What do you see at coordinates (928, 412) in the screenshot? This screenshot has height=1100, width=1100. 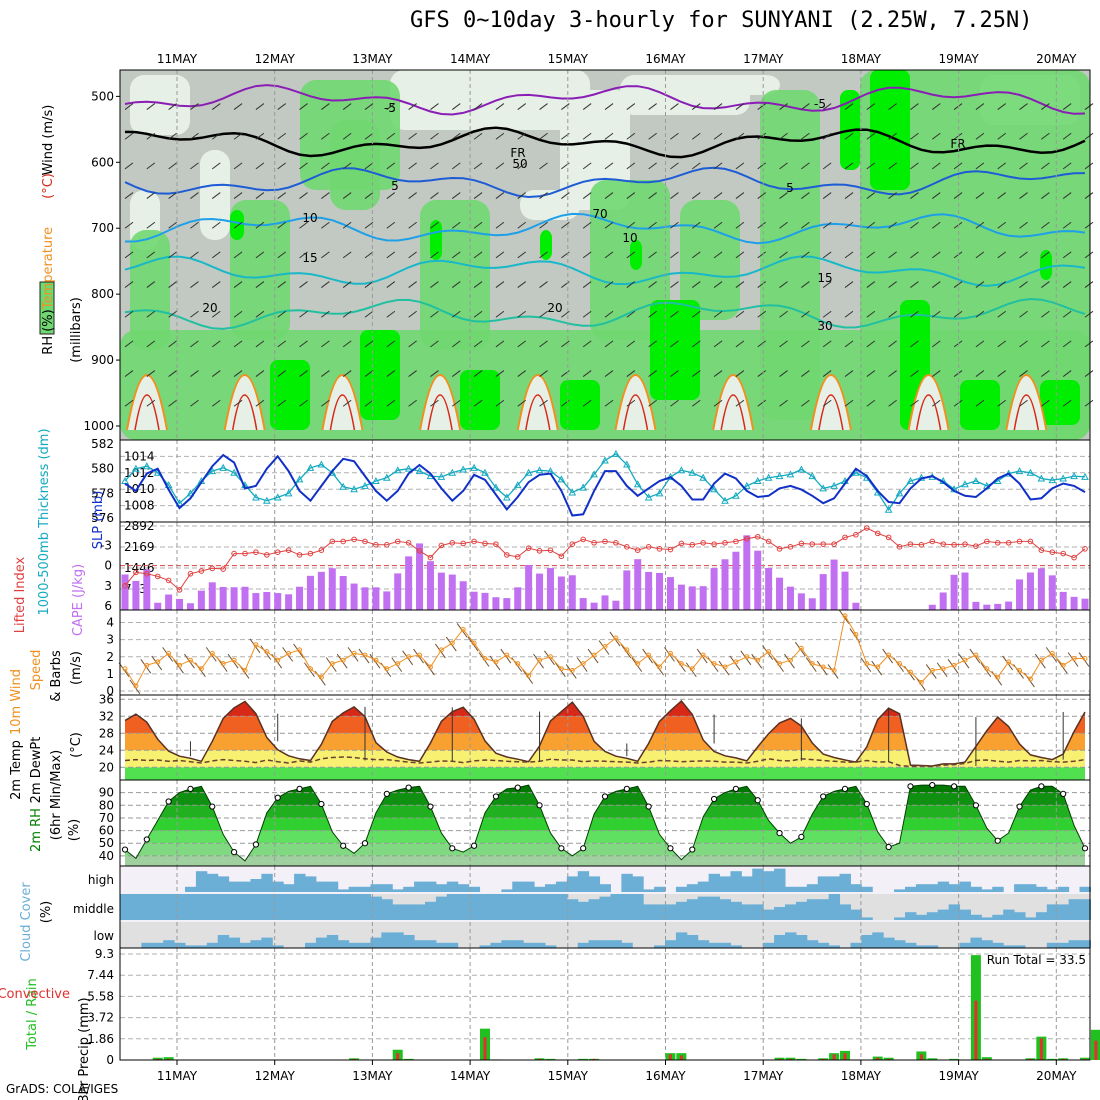 I see `warm-contour-inner` at bounding box center [928, 412].